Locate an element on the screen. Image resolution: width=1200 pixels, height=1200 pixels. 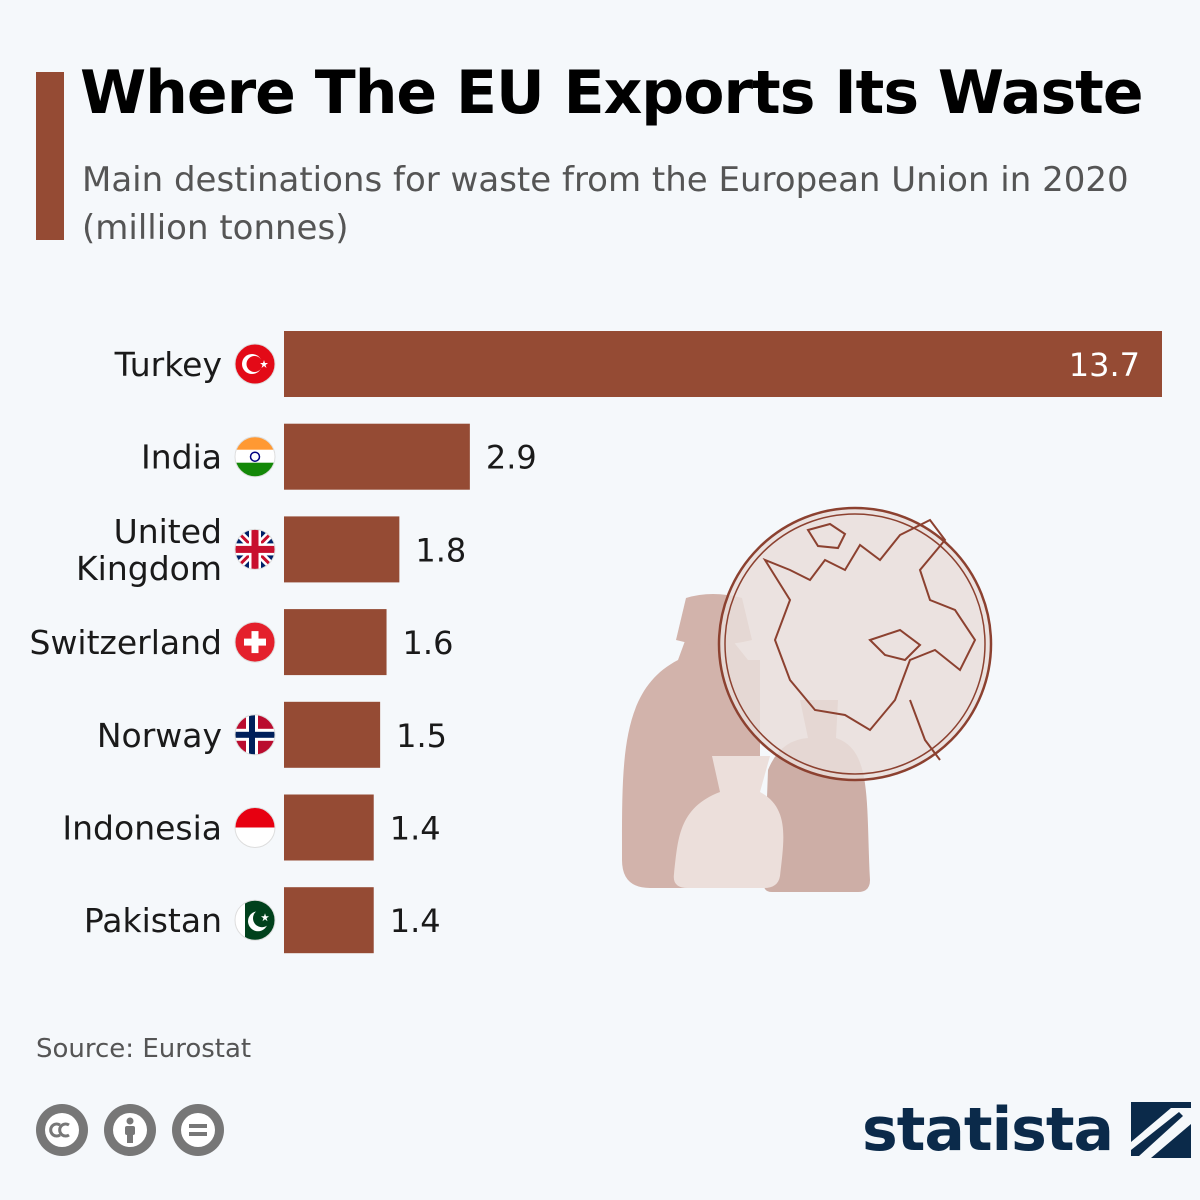
bar-row: India 2.9 is located at coordinates (339, 456).